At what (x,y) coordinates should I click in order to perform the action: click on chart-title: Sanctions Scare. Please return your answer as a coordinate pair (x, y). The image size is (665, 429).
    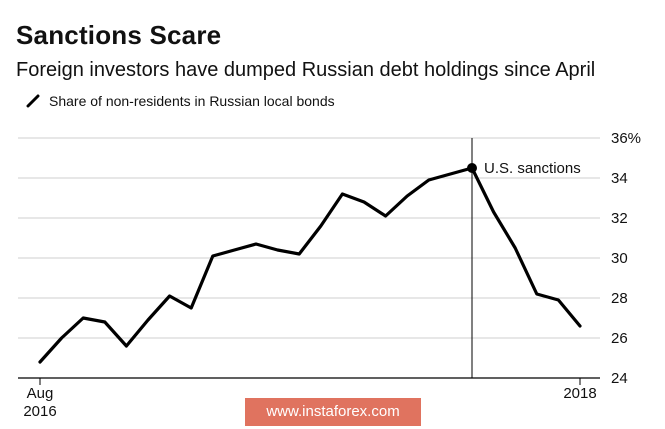
    Looking at the image, I should click on (119, 35).